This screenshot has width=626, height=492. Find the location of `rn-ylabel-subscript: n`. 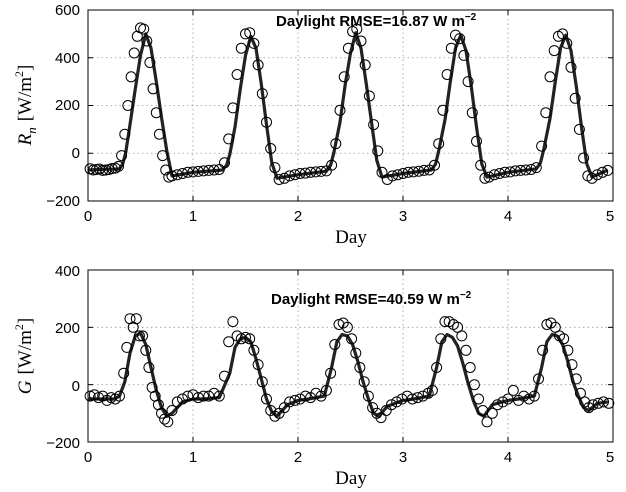

rn-ylabel-subscript: n is located at coordinates (31, 130).